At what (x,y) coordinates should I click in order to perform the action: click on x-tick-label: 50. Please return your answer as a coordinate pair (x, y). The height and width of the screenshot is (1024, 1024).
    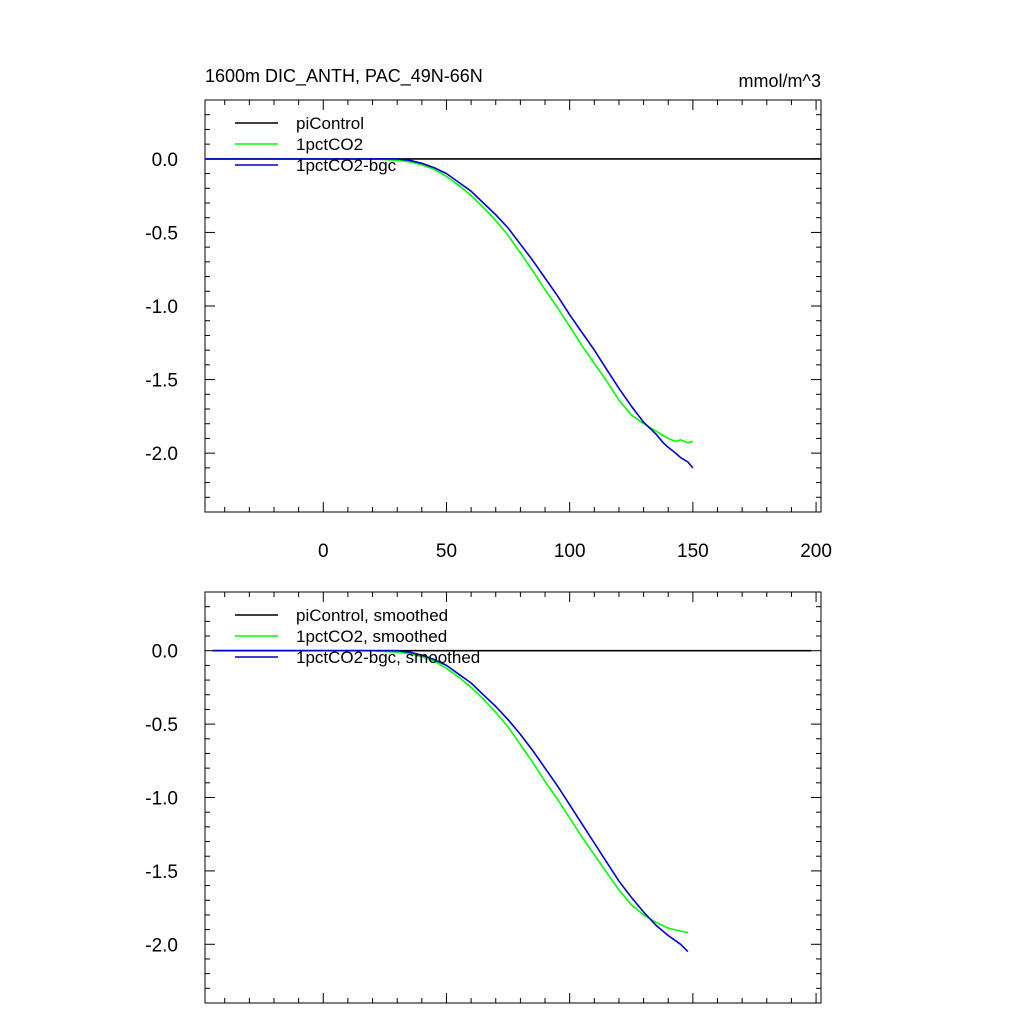
    Looking at the image, I should click on (446, 551).